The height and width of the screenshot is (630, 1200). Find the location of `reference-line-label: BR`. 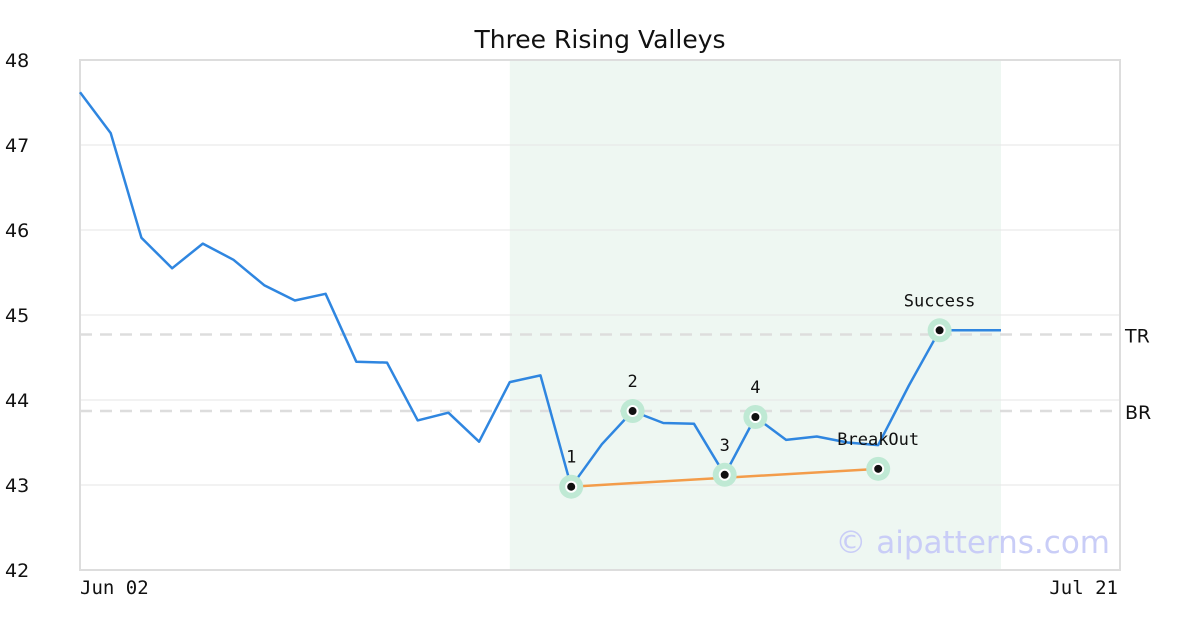

reference-line-label: BR is located at coordinates (1138, 413).